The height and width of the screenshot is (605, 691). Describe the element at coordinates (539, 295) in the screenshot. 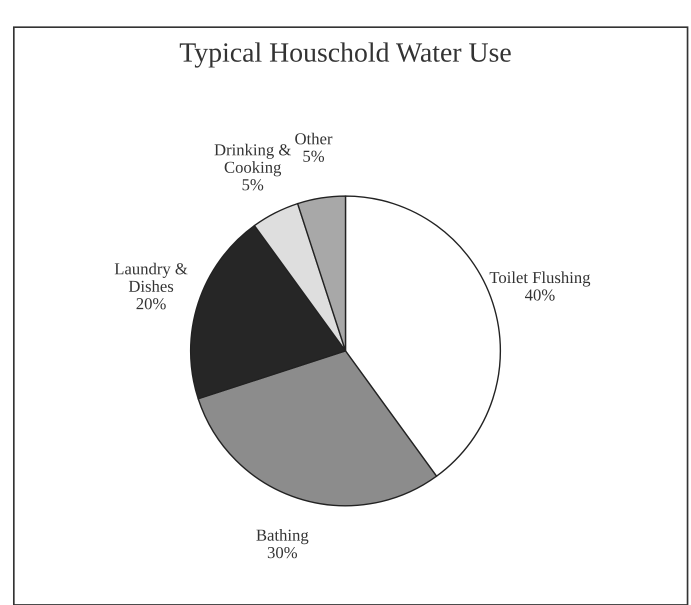

I see `data-label: 40%` at that location.